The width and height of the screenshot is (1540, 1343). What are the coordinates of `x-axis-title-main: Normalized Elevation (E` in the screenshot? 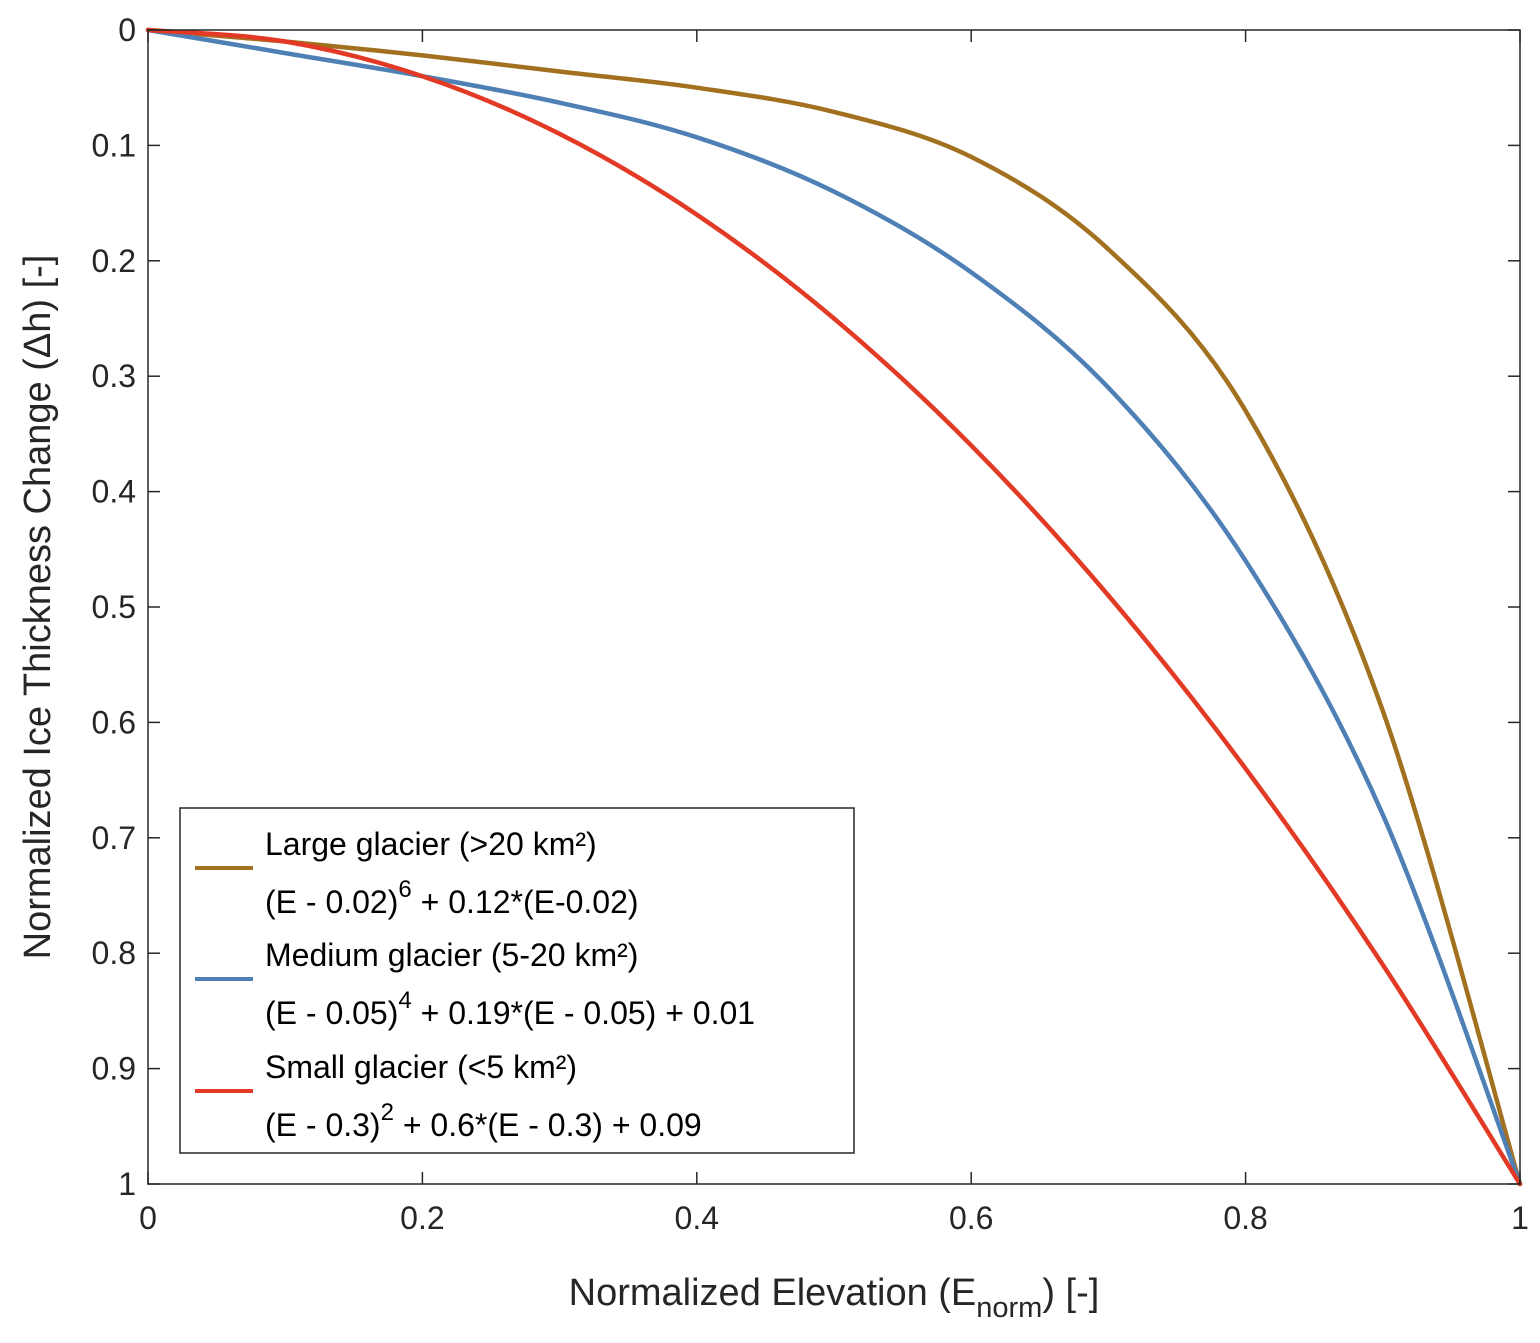 It's located at (773, 1293).